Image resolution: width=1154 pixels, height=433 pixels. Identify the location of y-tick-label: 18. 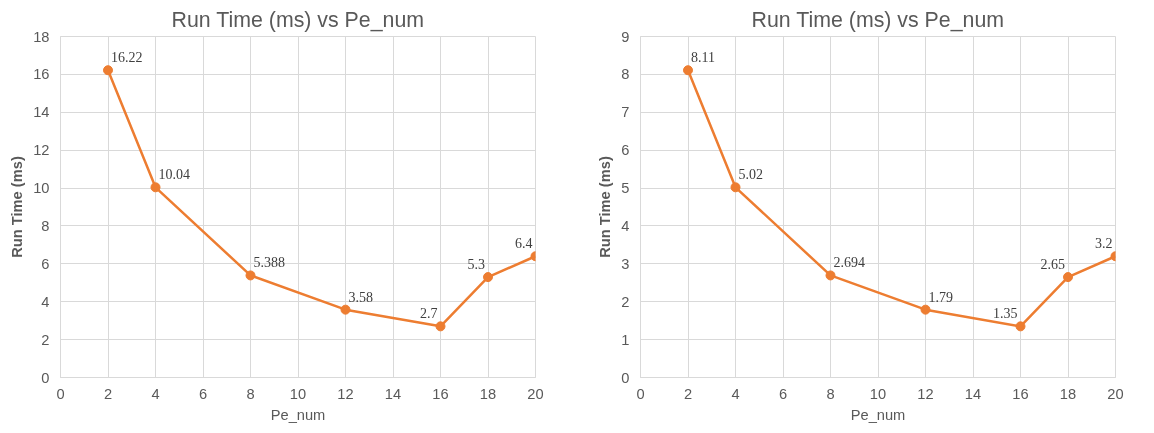
(41, 36).